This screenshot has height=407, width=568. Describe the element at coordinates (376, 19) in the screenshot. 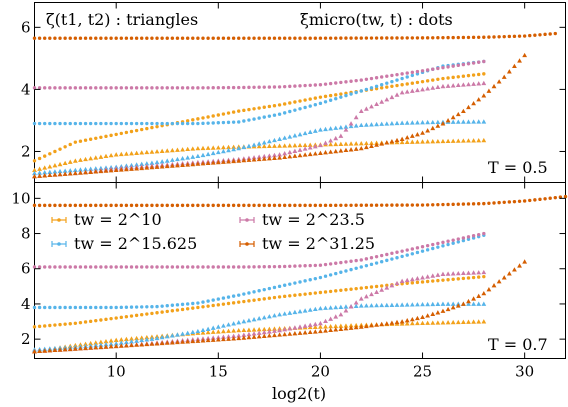

I see `dots-annotation: ξmicro(tw, t) : dots` at that location.